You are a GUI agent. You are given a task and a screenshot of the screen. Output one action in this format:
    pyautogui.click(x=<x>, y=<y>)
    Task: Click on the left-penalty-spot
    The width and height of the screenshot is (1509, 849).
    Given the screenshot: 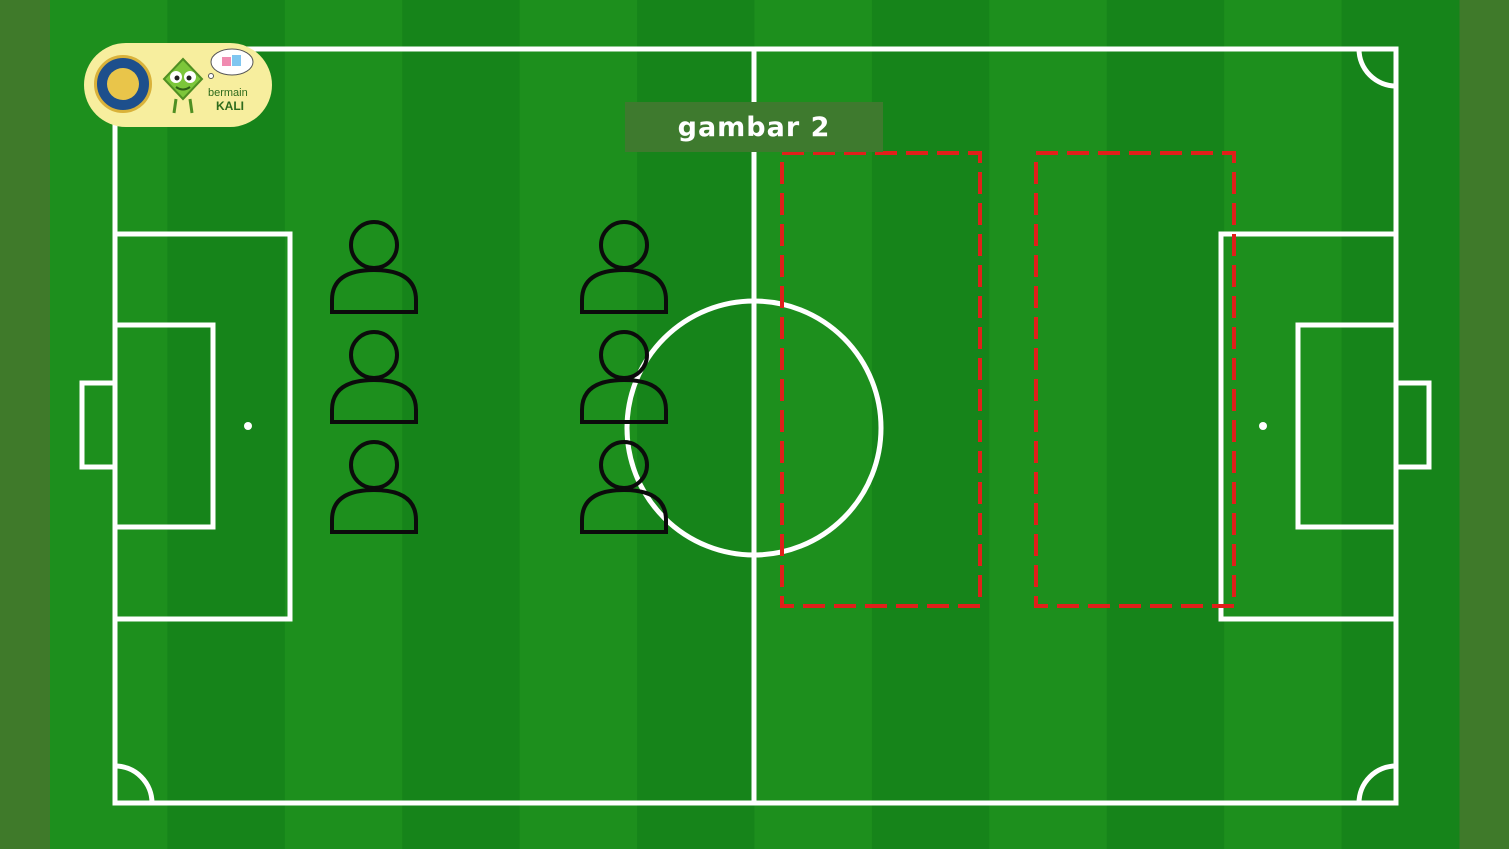 What is the action you would take?
    pyautogui.click(x=248, y=426)
    